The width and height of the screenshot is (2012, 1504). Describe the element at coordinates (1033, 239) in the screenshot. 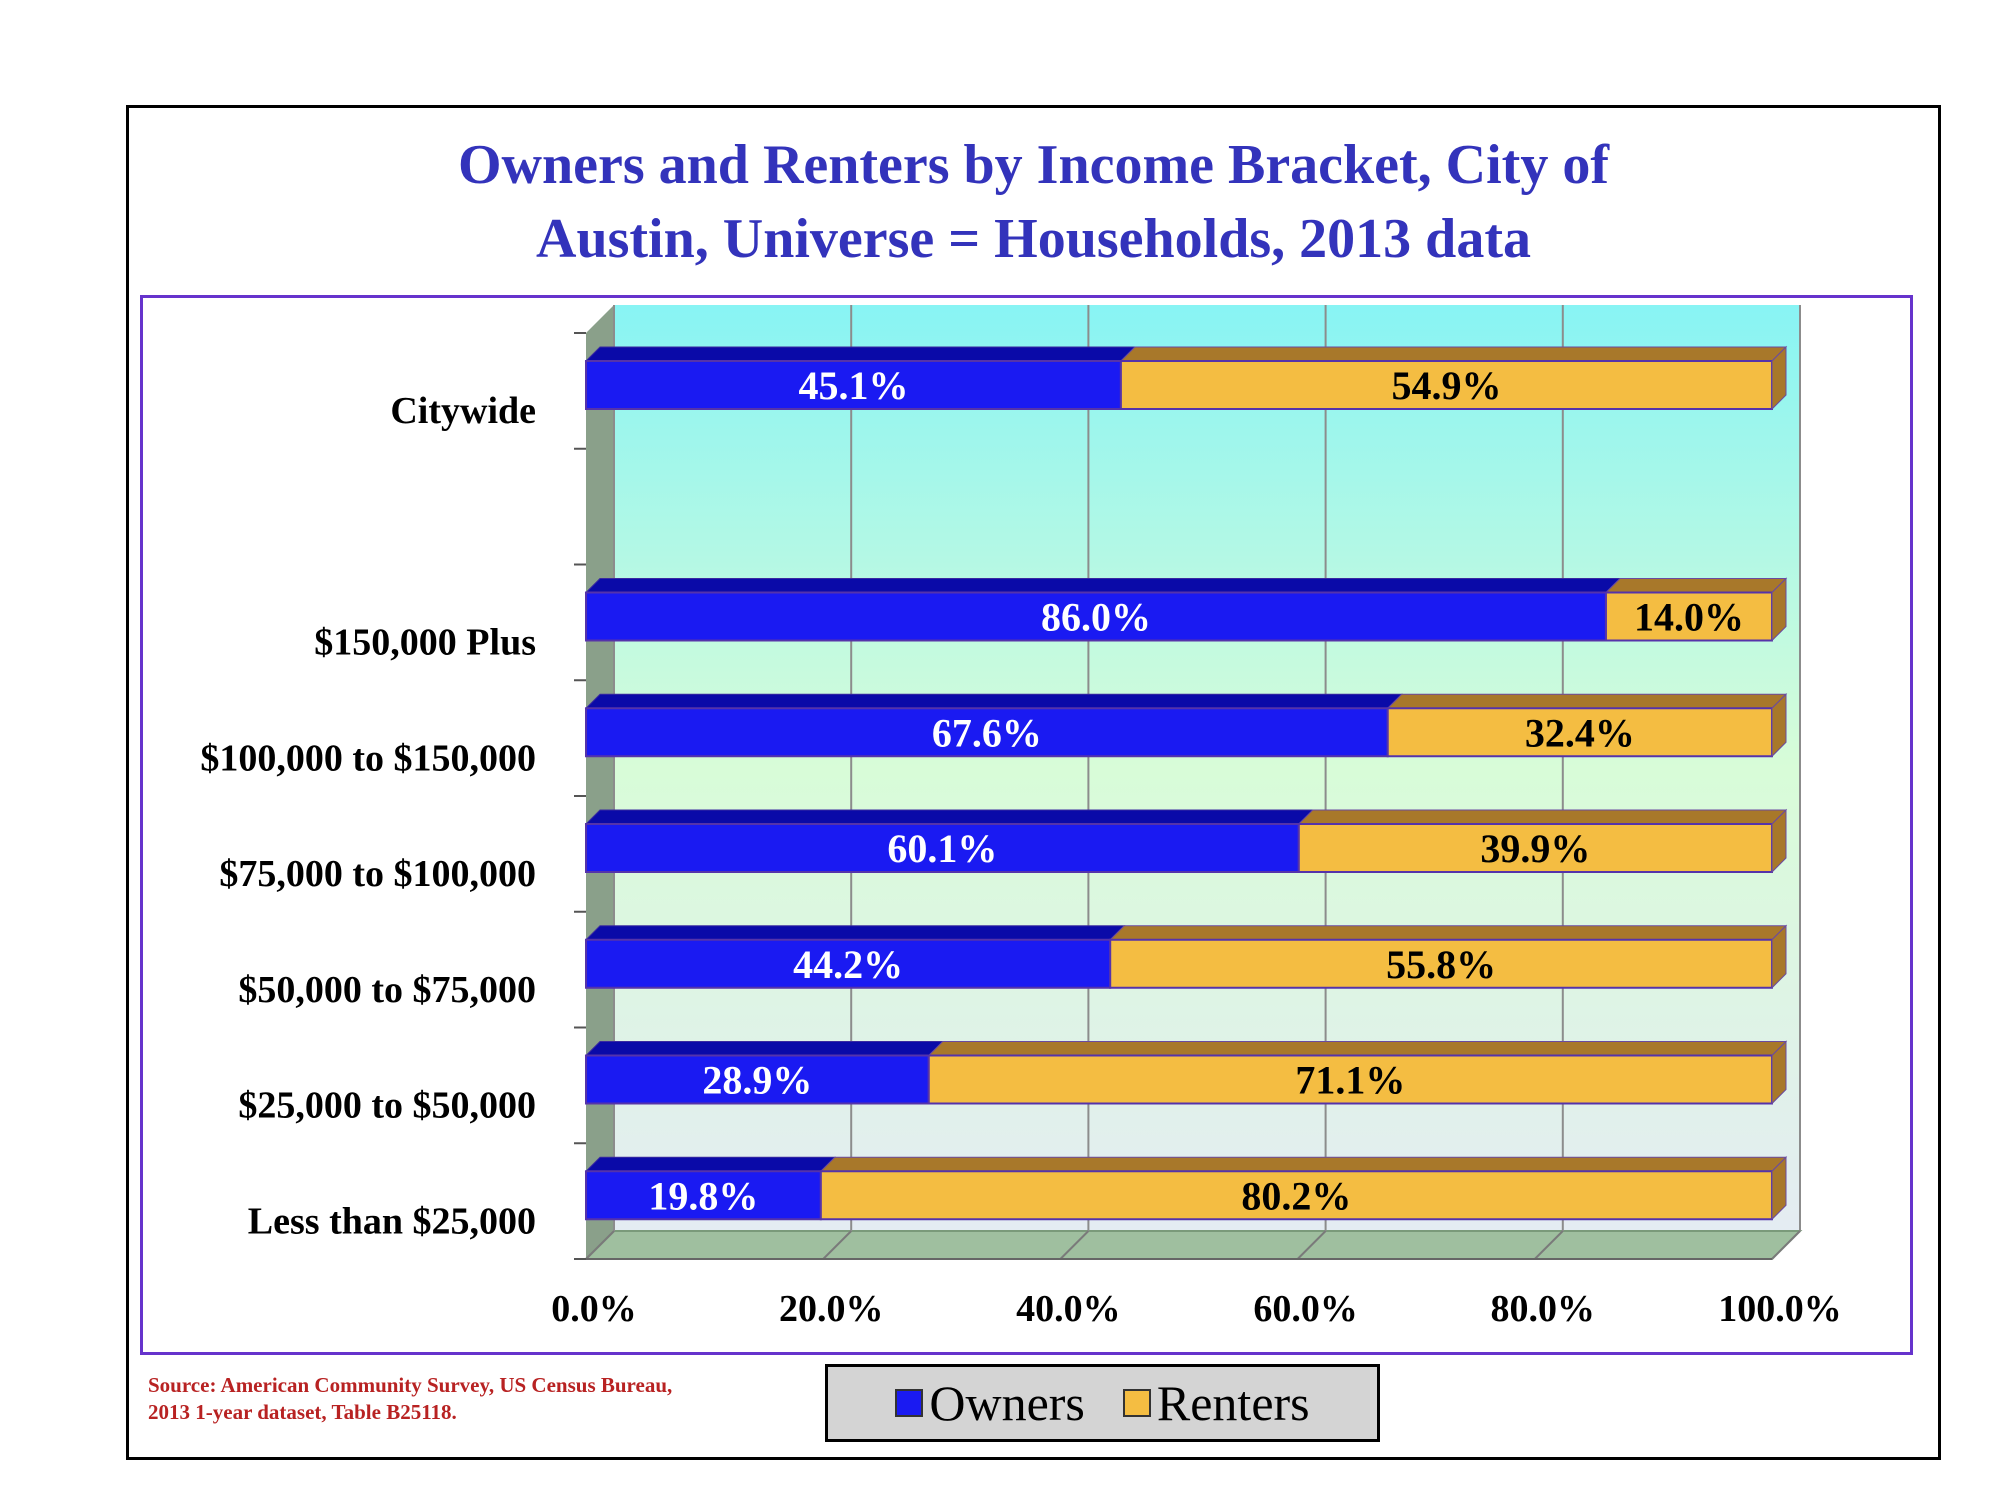

I see `chart-title-line-2: Austin, Universe = Households, 2013 data` at that location.